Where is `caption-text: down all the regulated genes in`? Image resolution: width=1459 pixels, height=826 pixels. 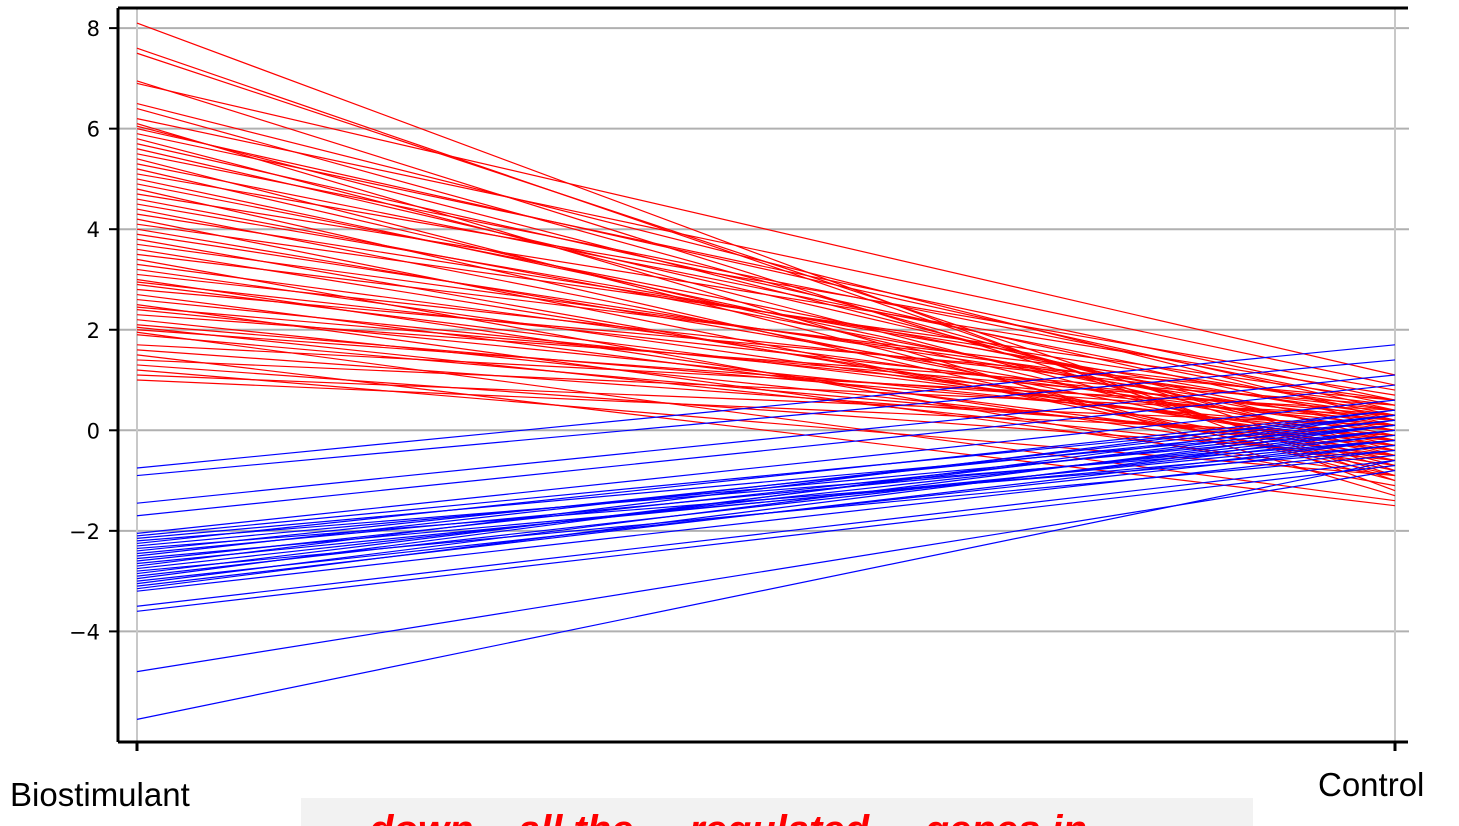
caption-text: down all the regulated genes in is located at coordinates (728, 817).